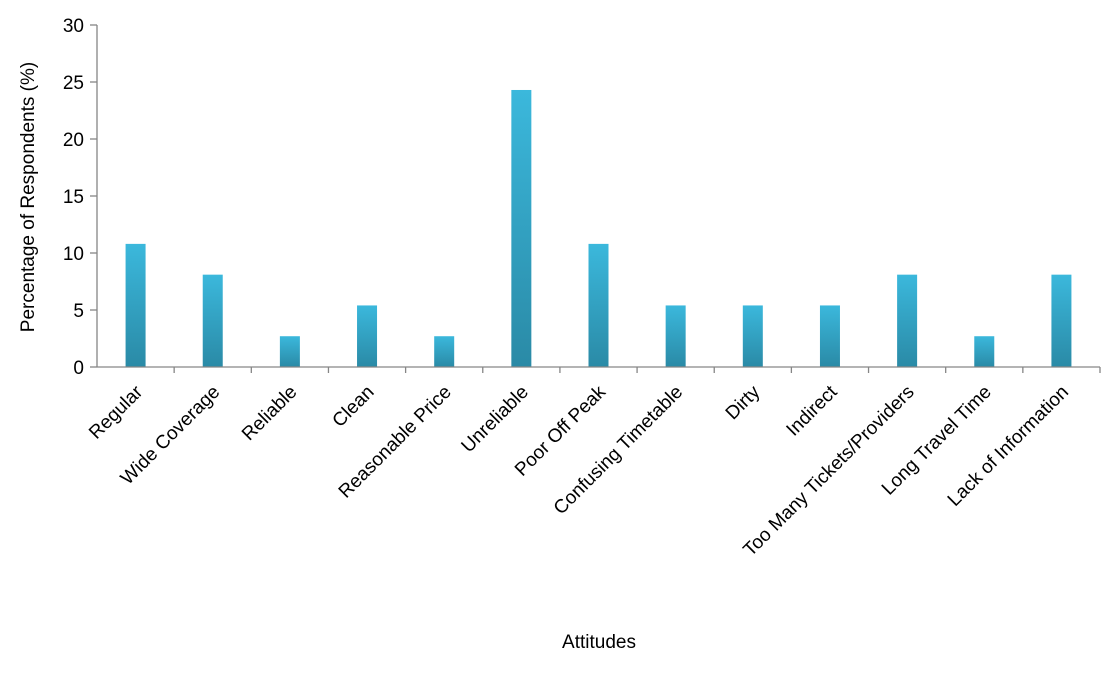 This screenshot has width=1102, height=680. Describe the element at coordinates (73, 83) in the screenshot. I see `y-tick-label: 25` at that location.